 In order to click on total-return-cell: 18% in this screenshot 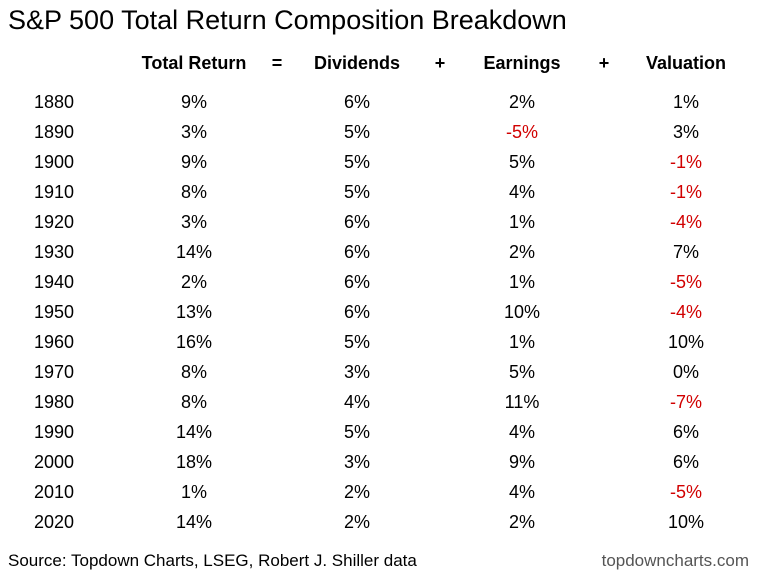, I will do `click(194, 462)`.